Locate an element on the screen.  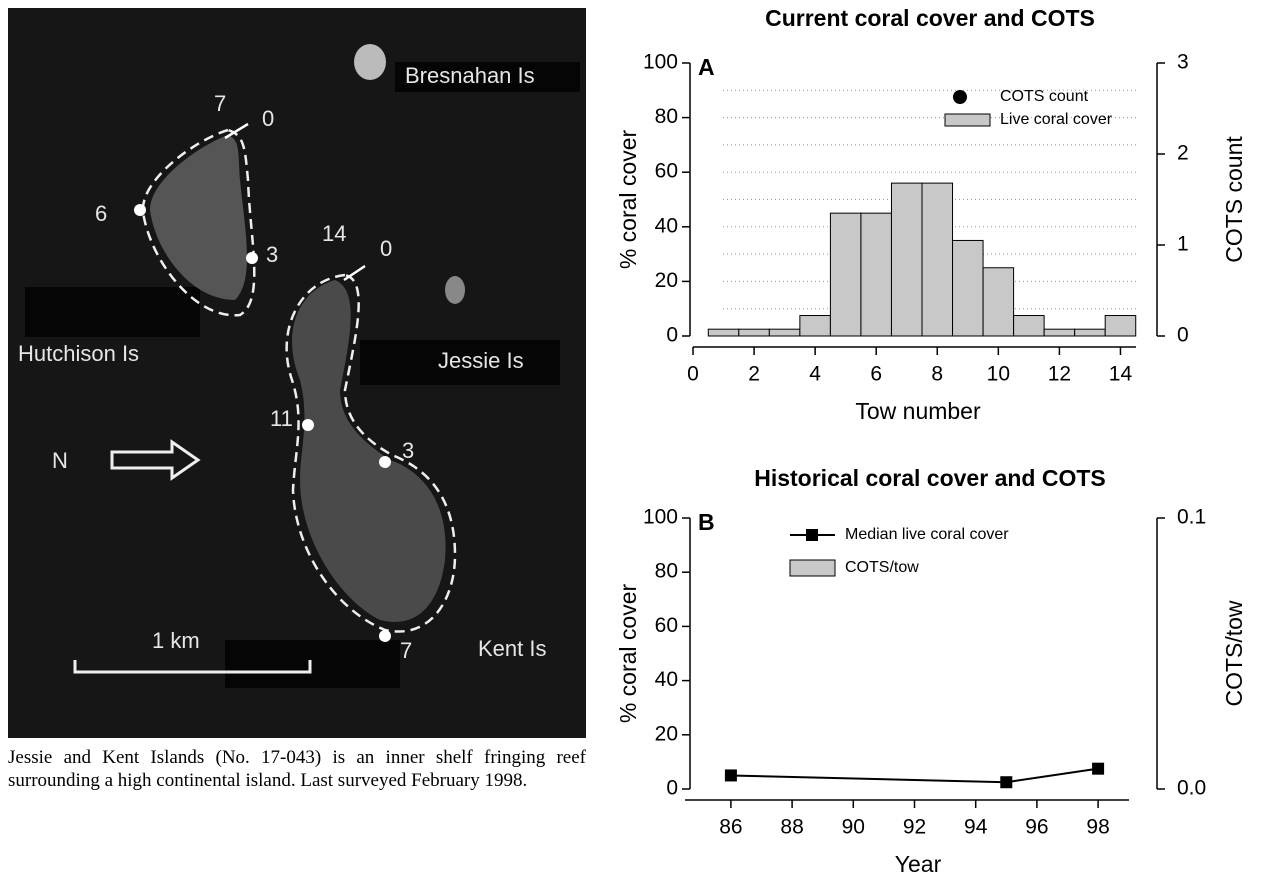
island-label: Hutchison Is is located at coordinates (78, 353).